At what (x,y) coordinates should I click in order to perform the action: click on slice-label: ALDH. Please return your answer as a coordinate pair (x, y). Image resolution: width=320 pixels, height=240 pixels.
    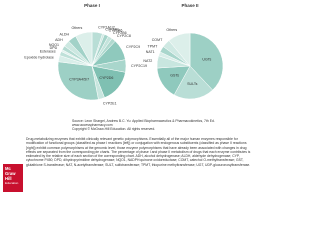
    Looking at the image, I should click on (64, 34).